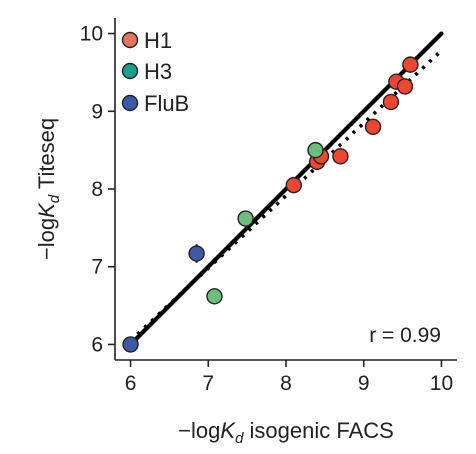 This screenshot has width=476, height=454. Describe the element at coordinates (130, 40) in the screenshot. I see `legend-marker-h1` at that location.